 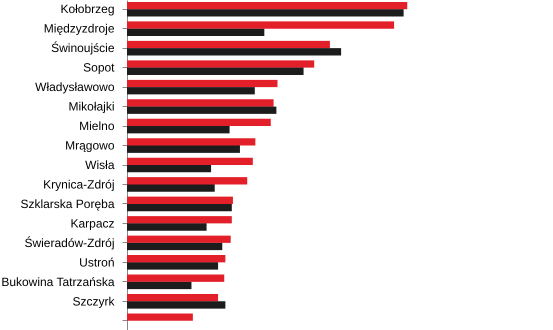 What do you see at coordinates (94, 301) in the screenshot?
I see `y-tick-label: Szczyrk` at bounding box center [94, 301].